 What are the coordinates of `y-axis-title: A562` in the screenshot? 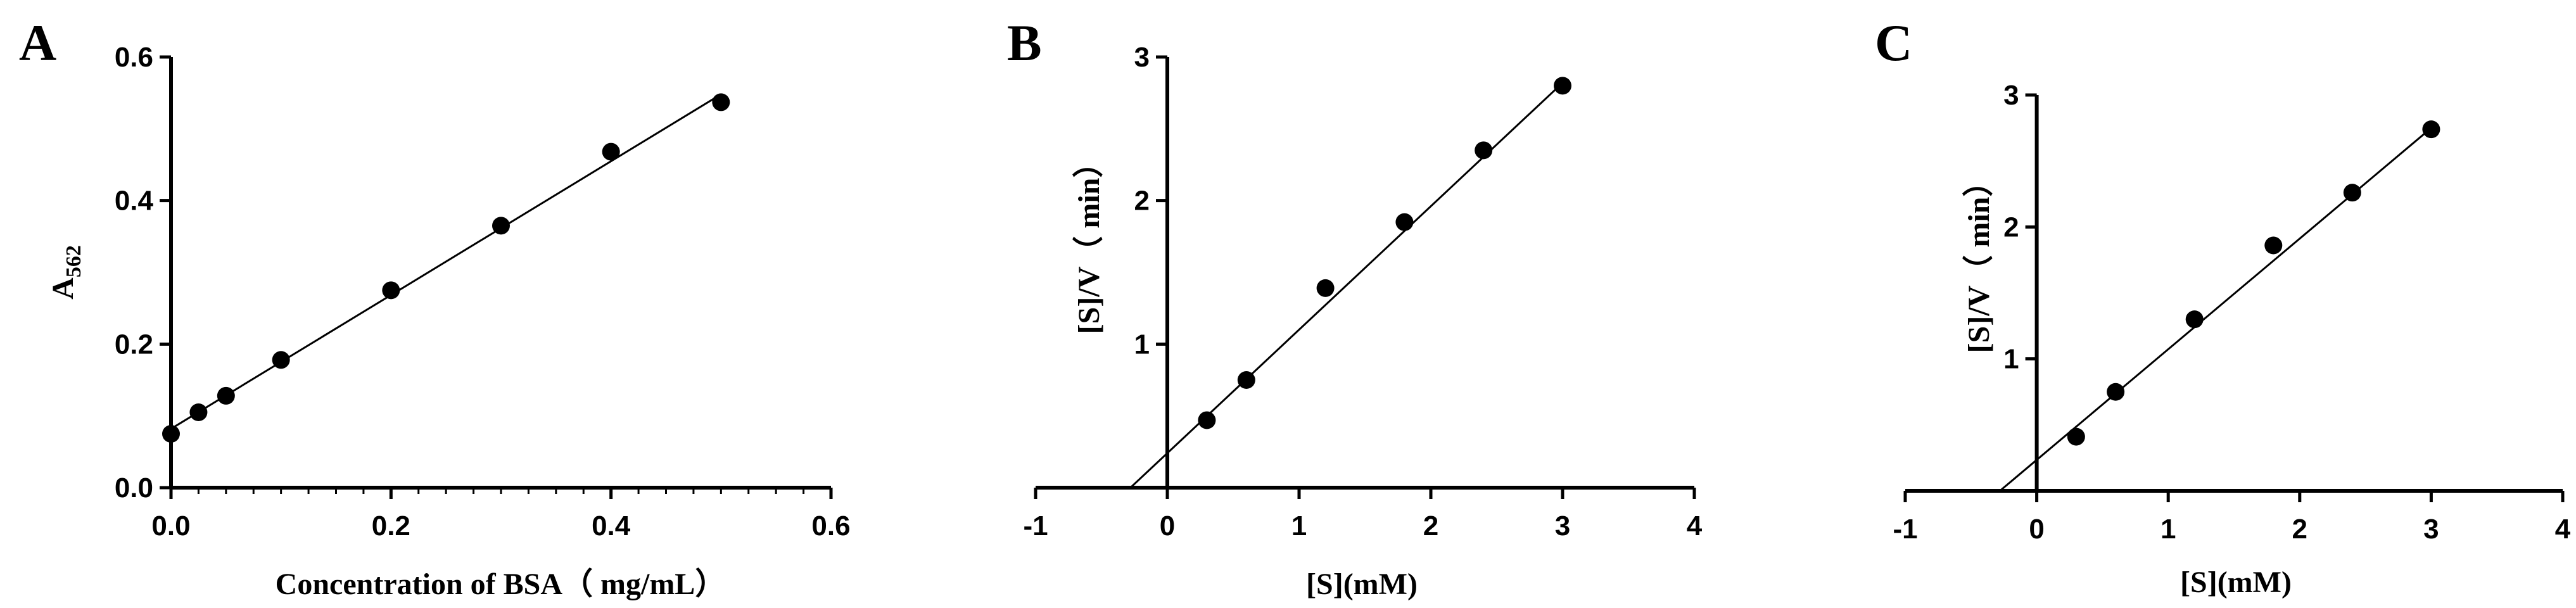 It's located at (66, 272).